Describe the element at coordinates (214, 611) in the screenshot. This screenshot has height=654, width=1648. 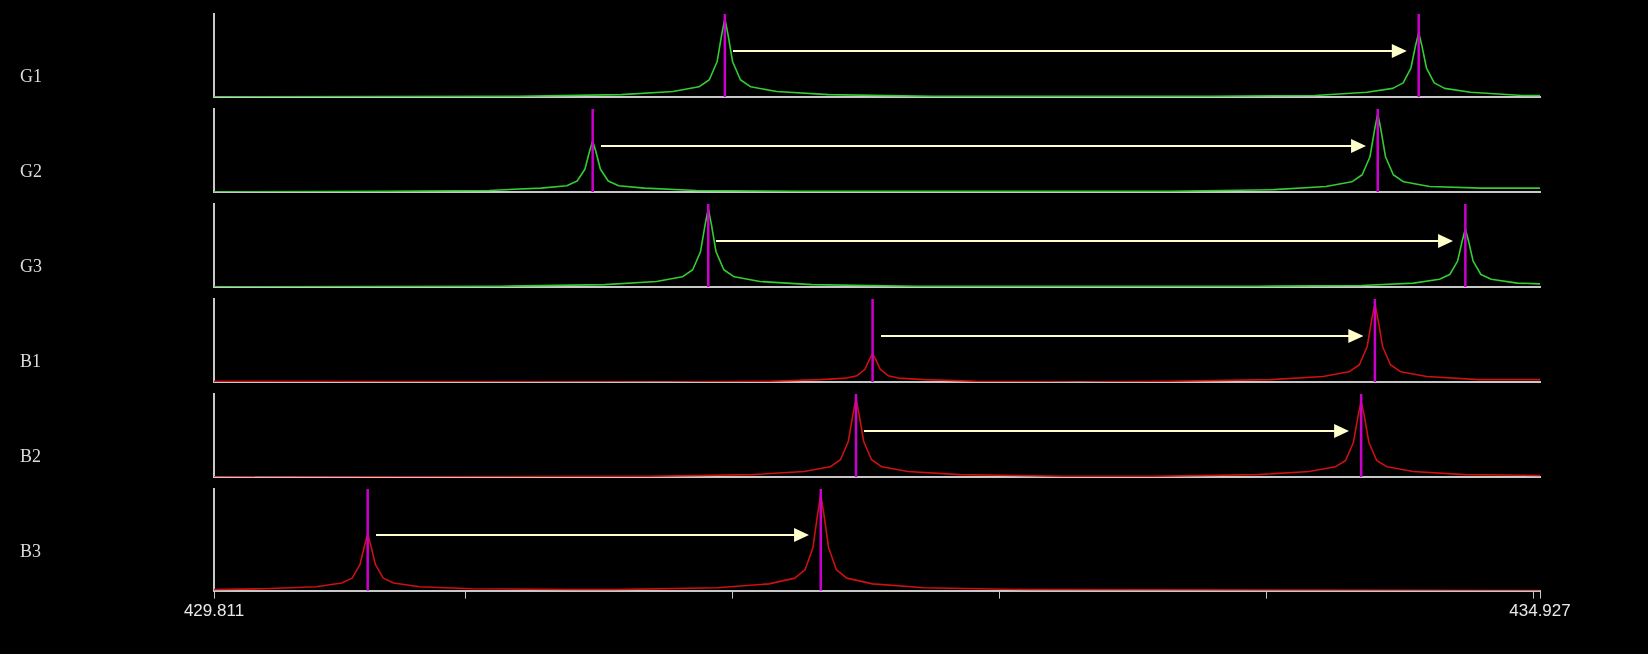
I see `x-tick-label: 429.811` at that location.